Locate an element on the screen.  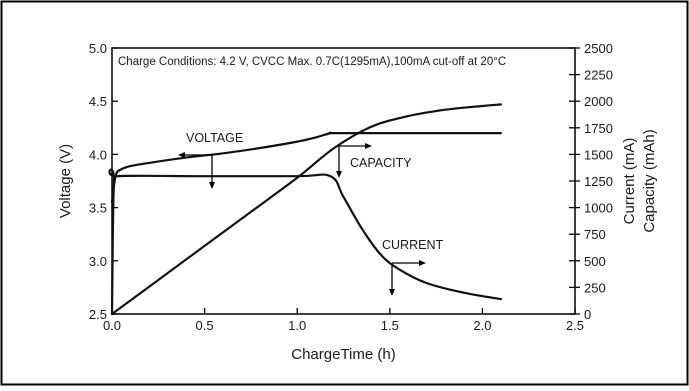
right-tick-label: 1750 is located at coordinates (598, 128).